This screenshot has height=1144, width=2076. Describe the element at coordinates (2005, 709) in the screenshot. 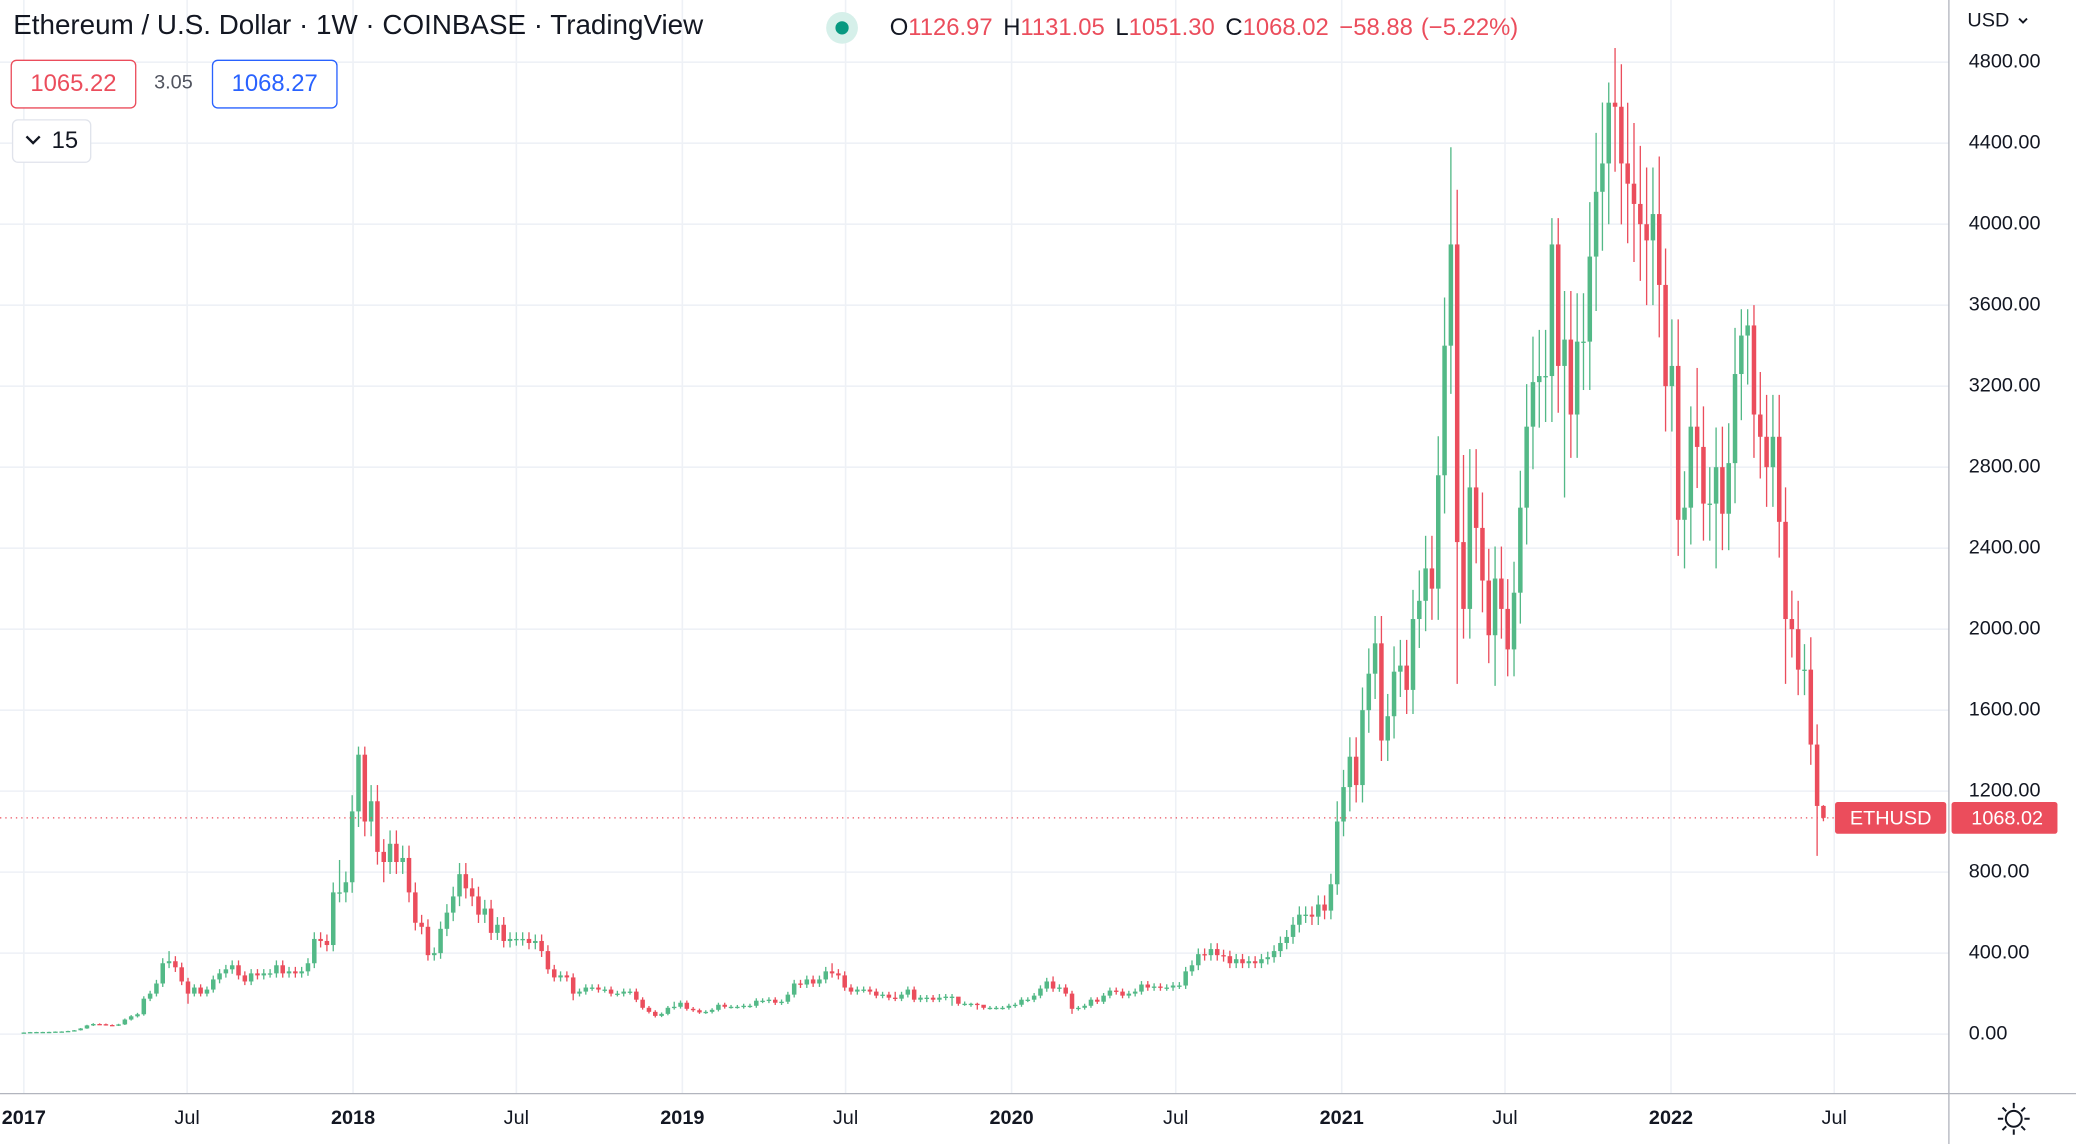

I see `y-tick-label: 1600.00` at that location.